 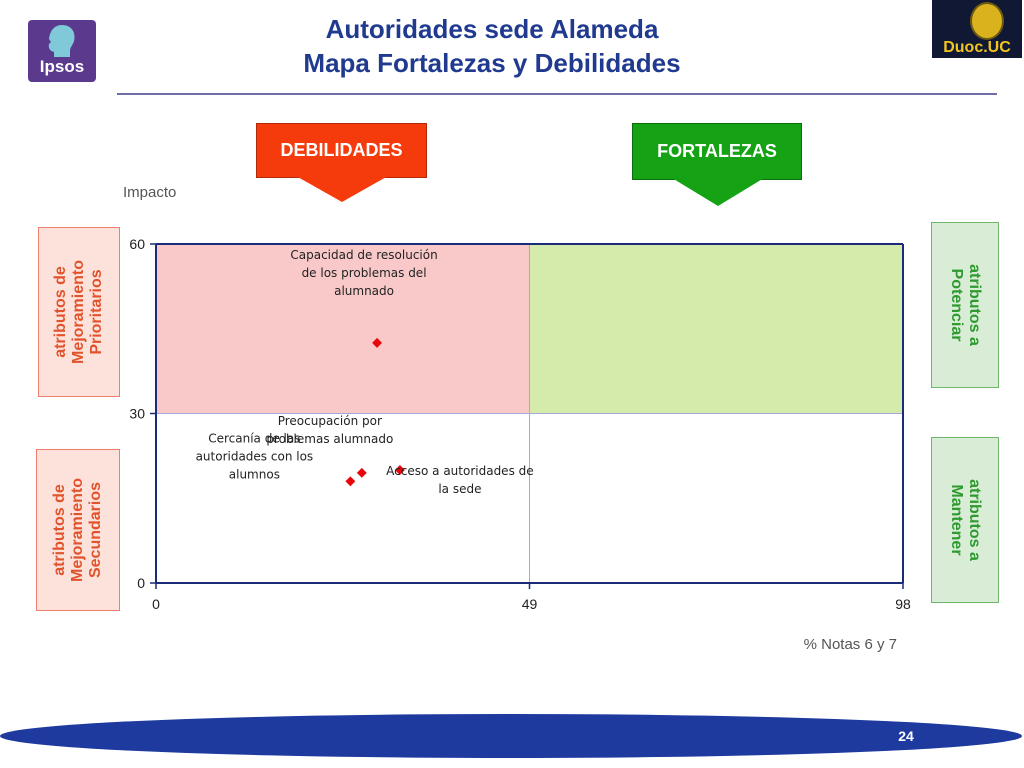 I want to click on fortalezas-banner: FORTALEZAS, so click(x=717, y=151).